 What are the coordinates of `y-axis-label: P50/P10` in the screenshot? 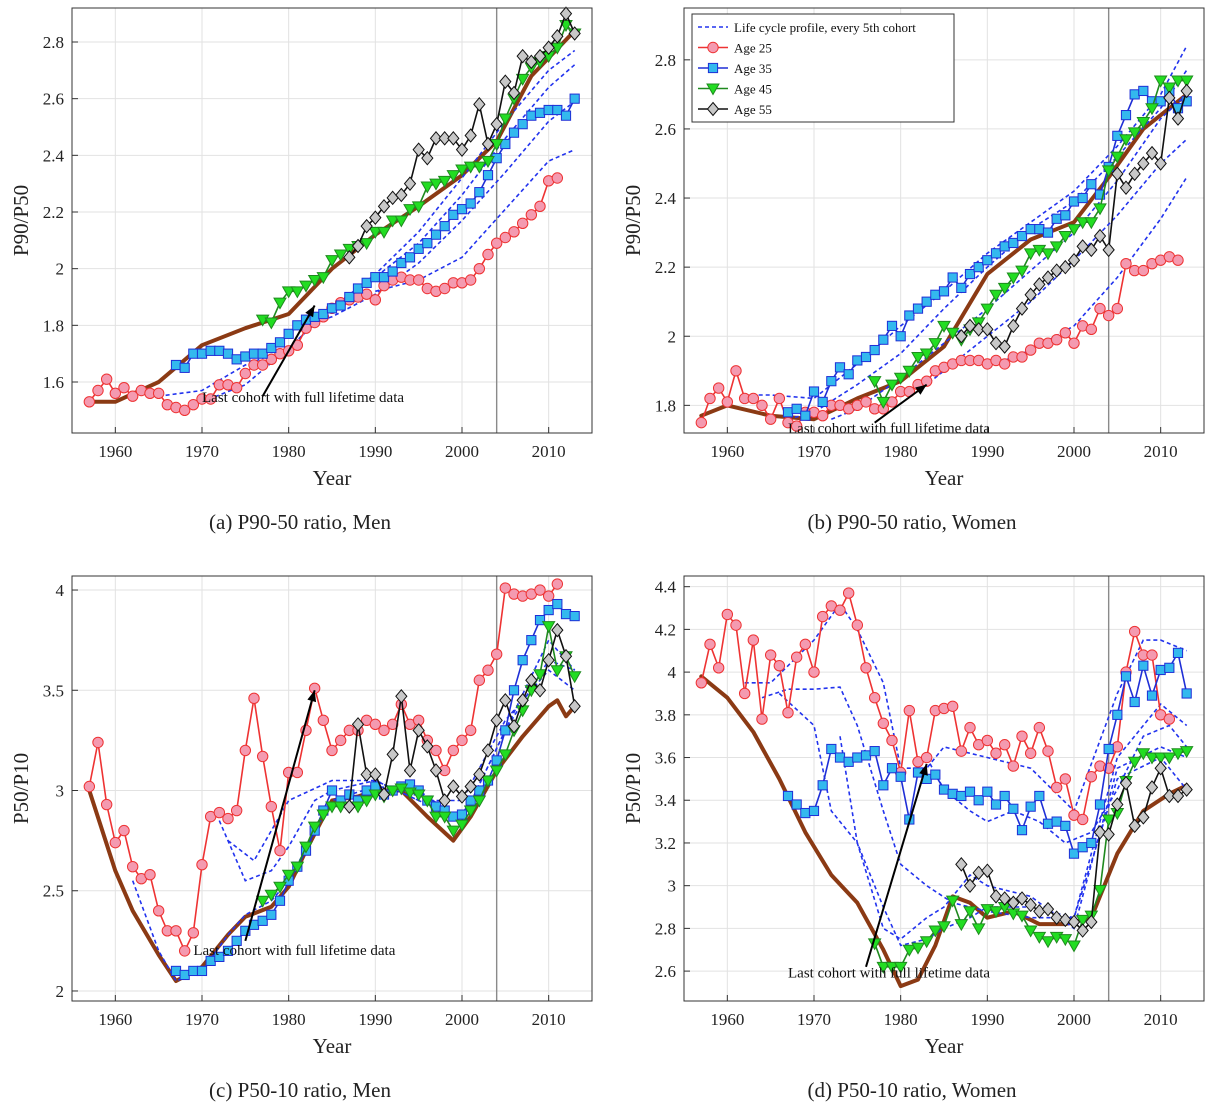 It's located at (633, 788).